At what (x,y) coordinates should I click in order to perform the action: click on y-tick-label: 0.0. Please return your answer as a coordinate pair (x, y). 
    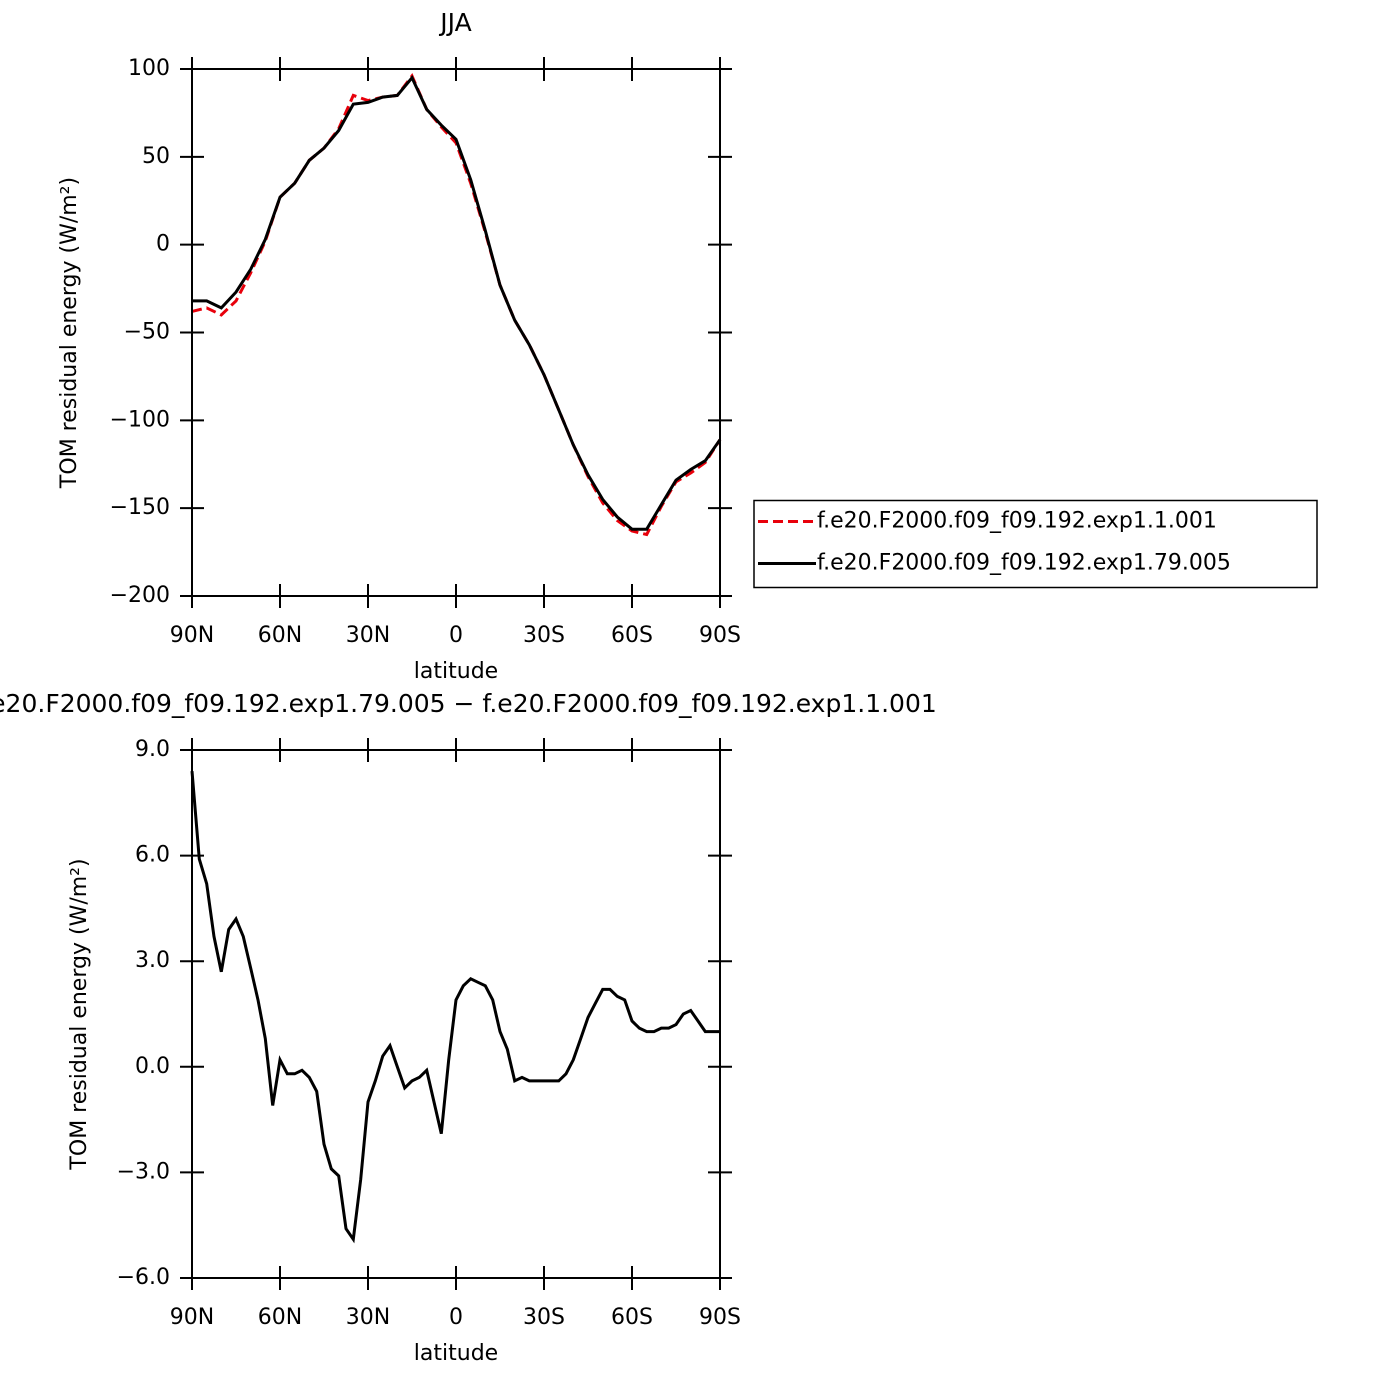
    Looking at the image, I should click on (152, 1066).